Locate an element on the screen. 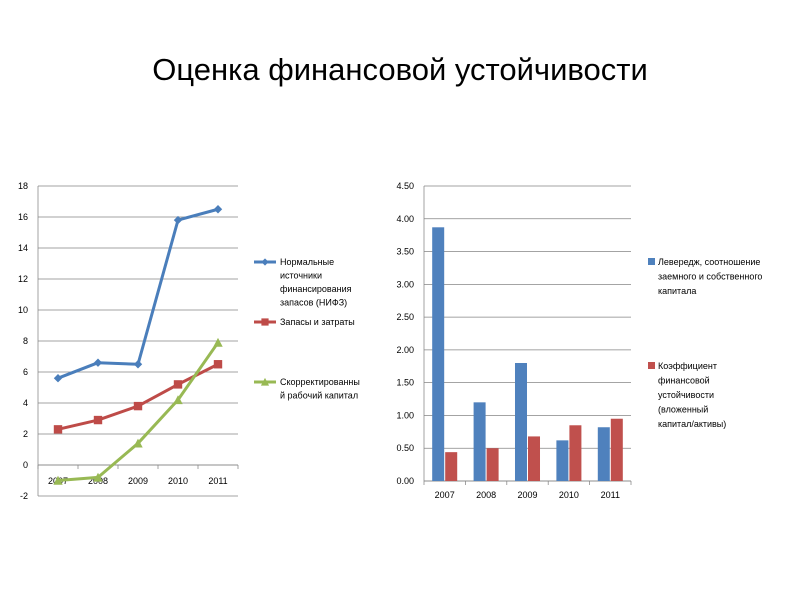  y-tick-label: 1.50 is located at coordinates (405, 383).